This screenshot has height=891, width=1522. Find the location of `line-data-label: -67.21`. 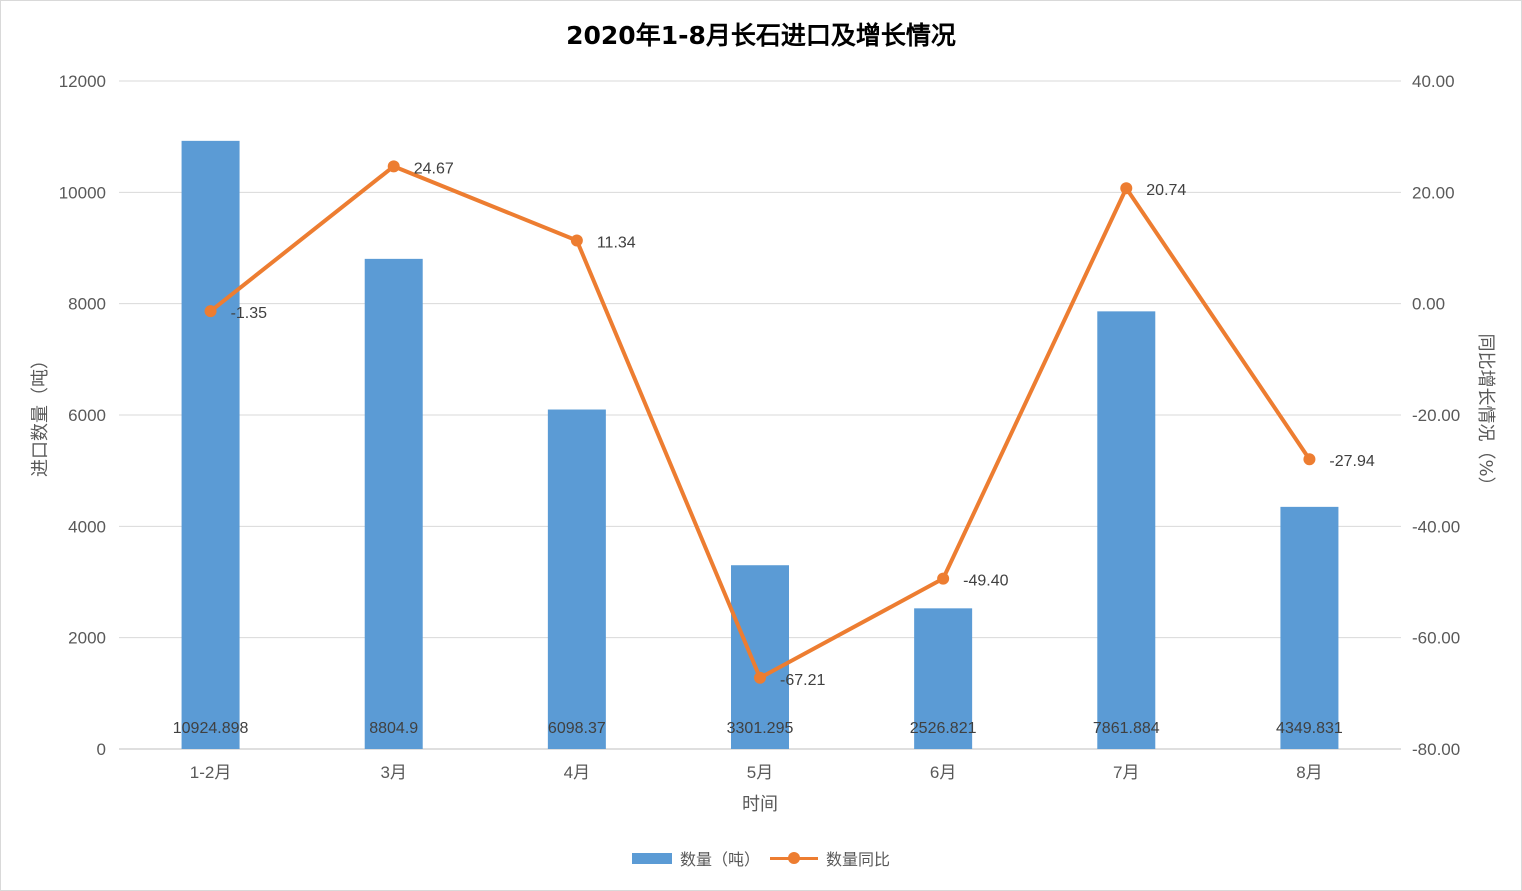

line-data-label: -67.21 is located at coordinates (802, 680).